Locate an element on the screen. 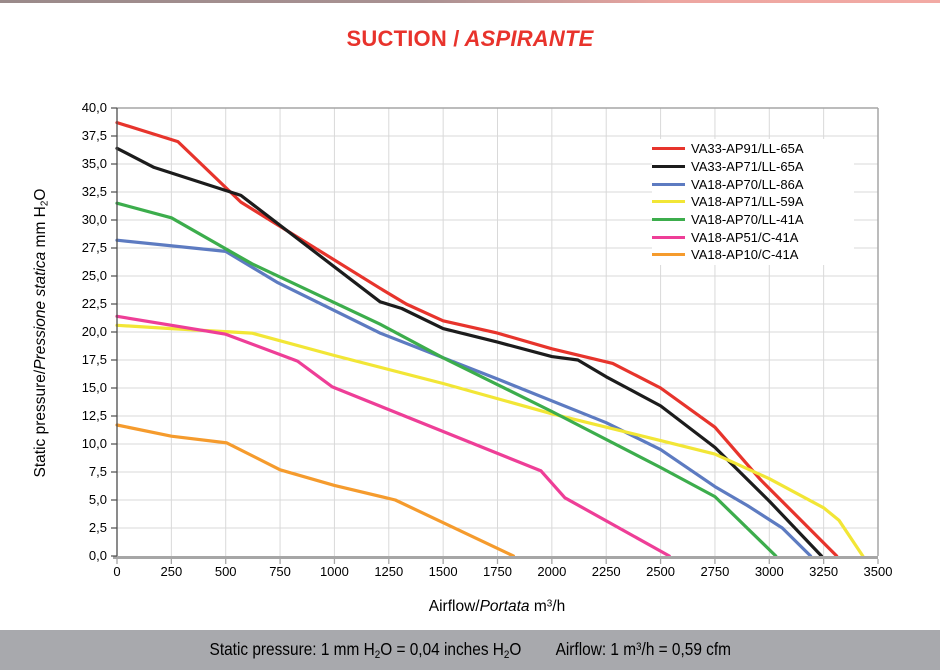 The image size is (940, 670). x-tick-label: 2500 is located at coordinates (661, 571).